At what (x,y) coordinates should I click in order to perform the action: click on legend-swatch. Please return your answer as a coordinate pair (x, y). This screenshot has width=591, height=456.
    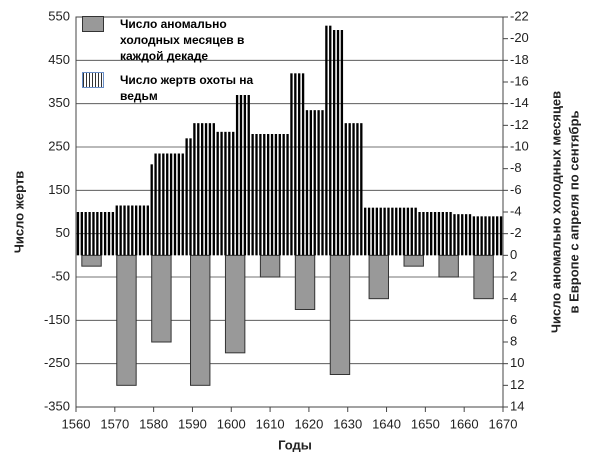
    Looking at the image, I should click on (93, 24).